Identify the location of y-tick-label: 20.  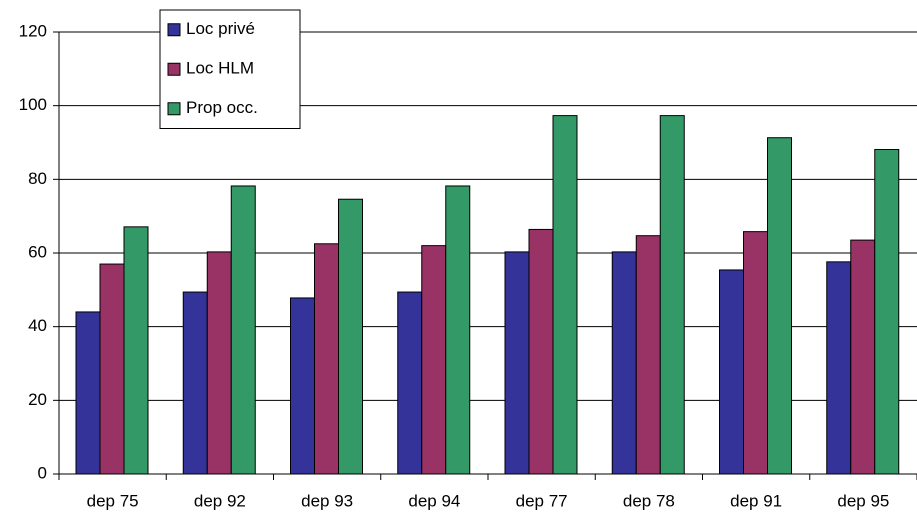
(37, 399).